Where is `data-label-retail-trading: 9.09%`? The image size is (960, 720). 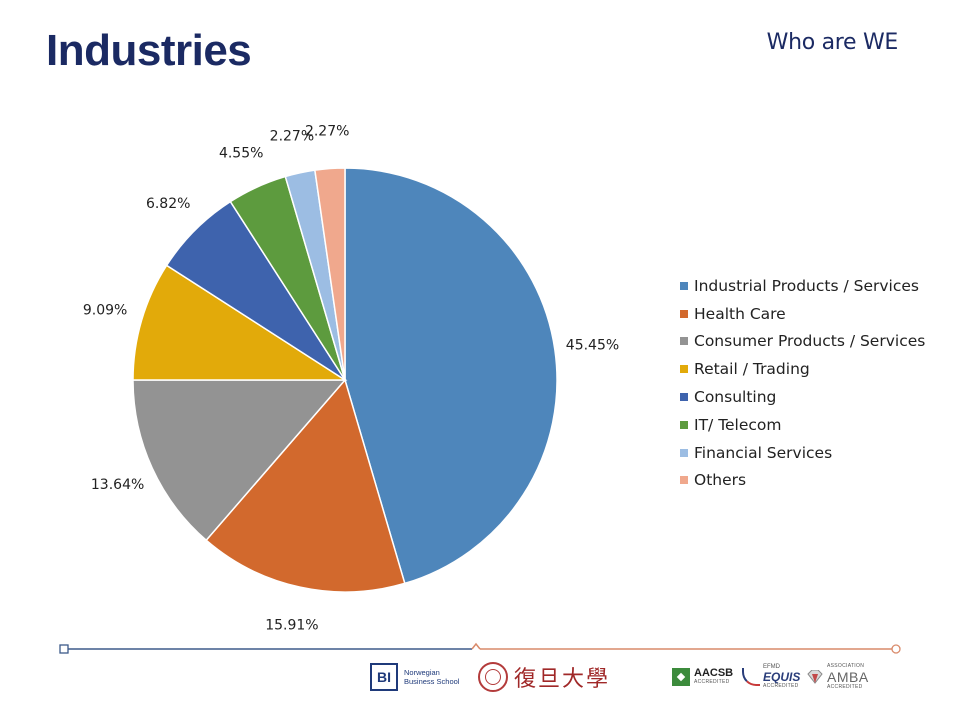 data-label-retail-trading: 9.09% is located at coordinates (105, 311).